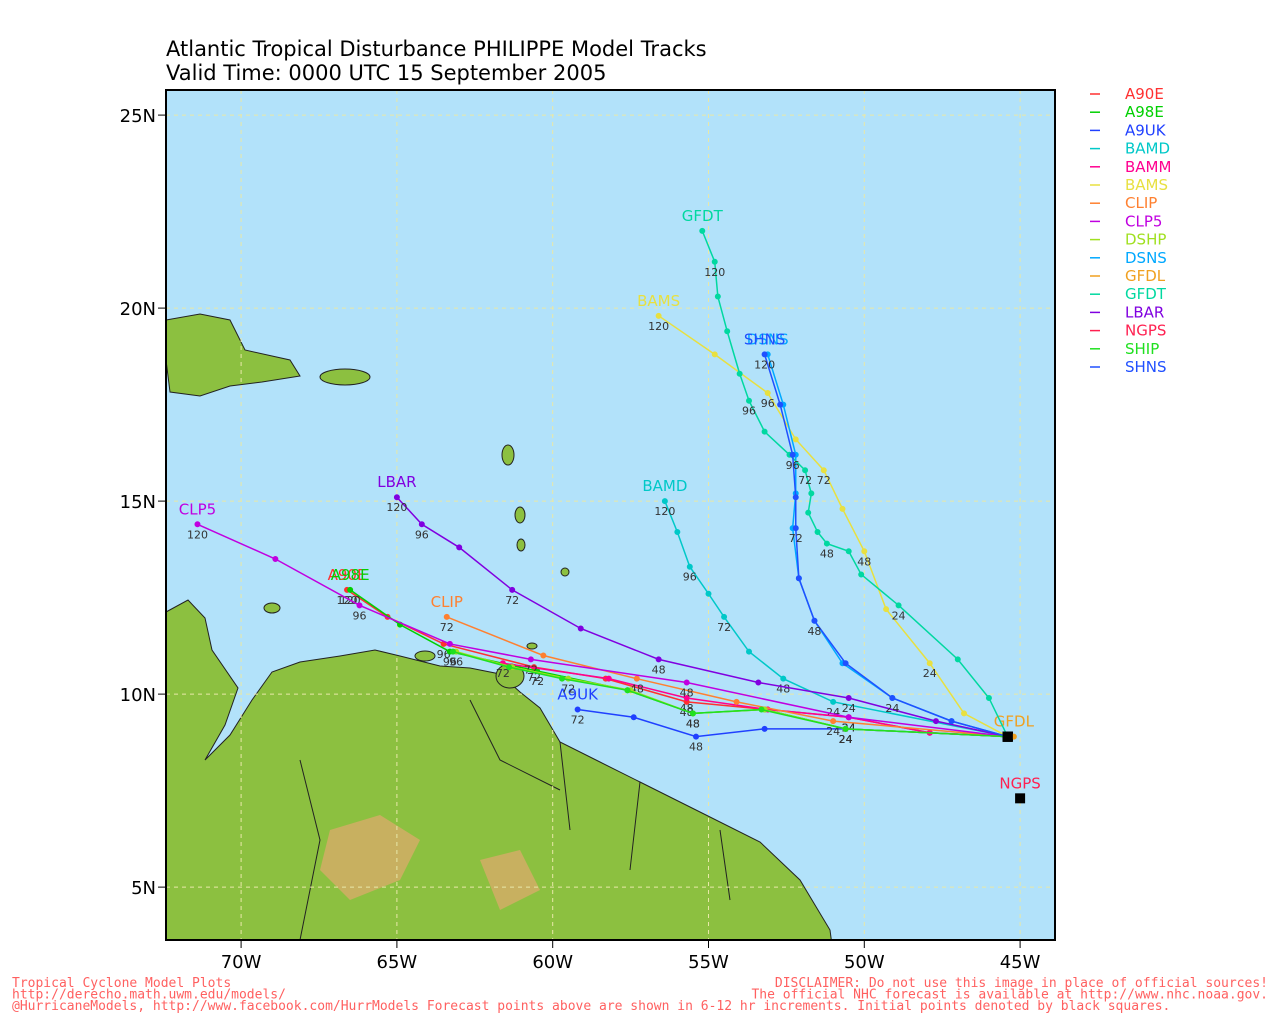  I want to click on legend-label: NGPS, so click(1145, 331).